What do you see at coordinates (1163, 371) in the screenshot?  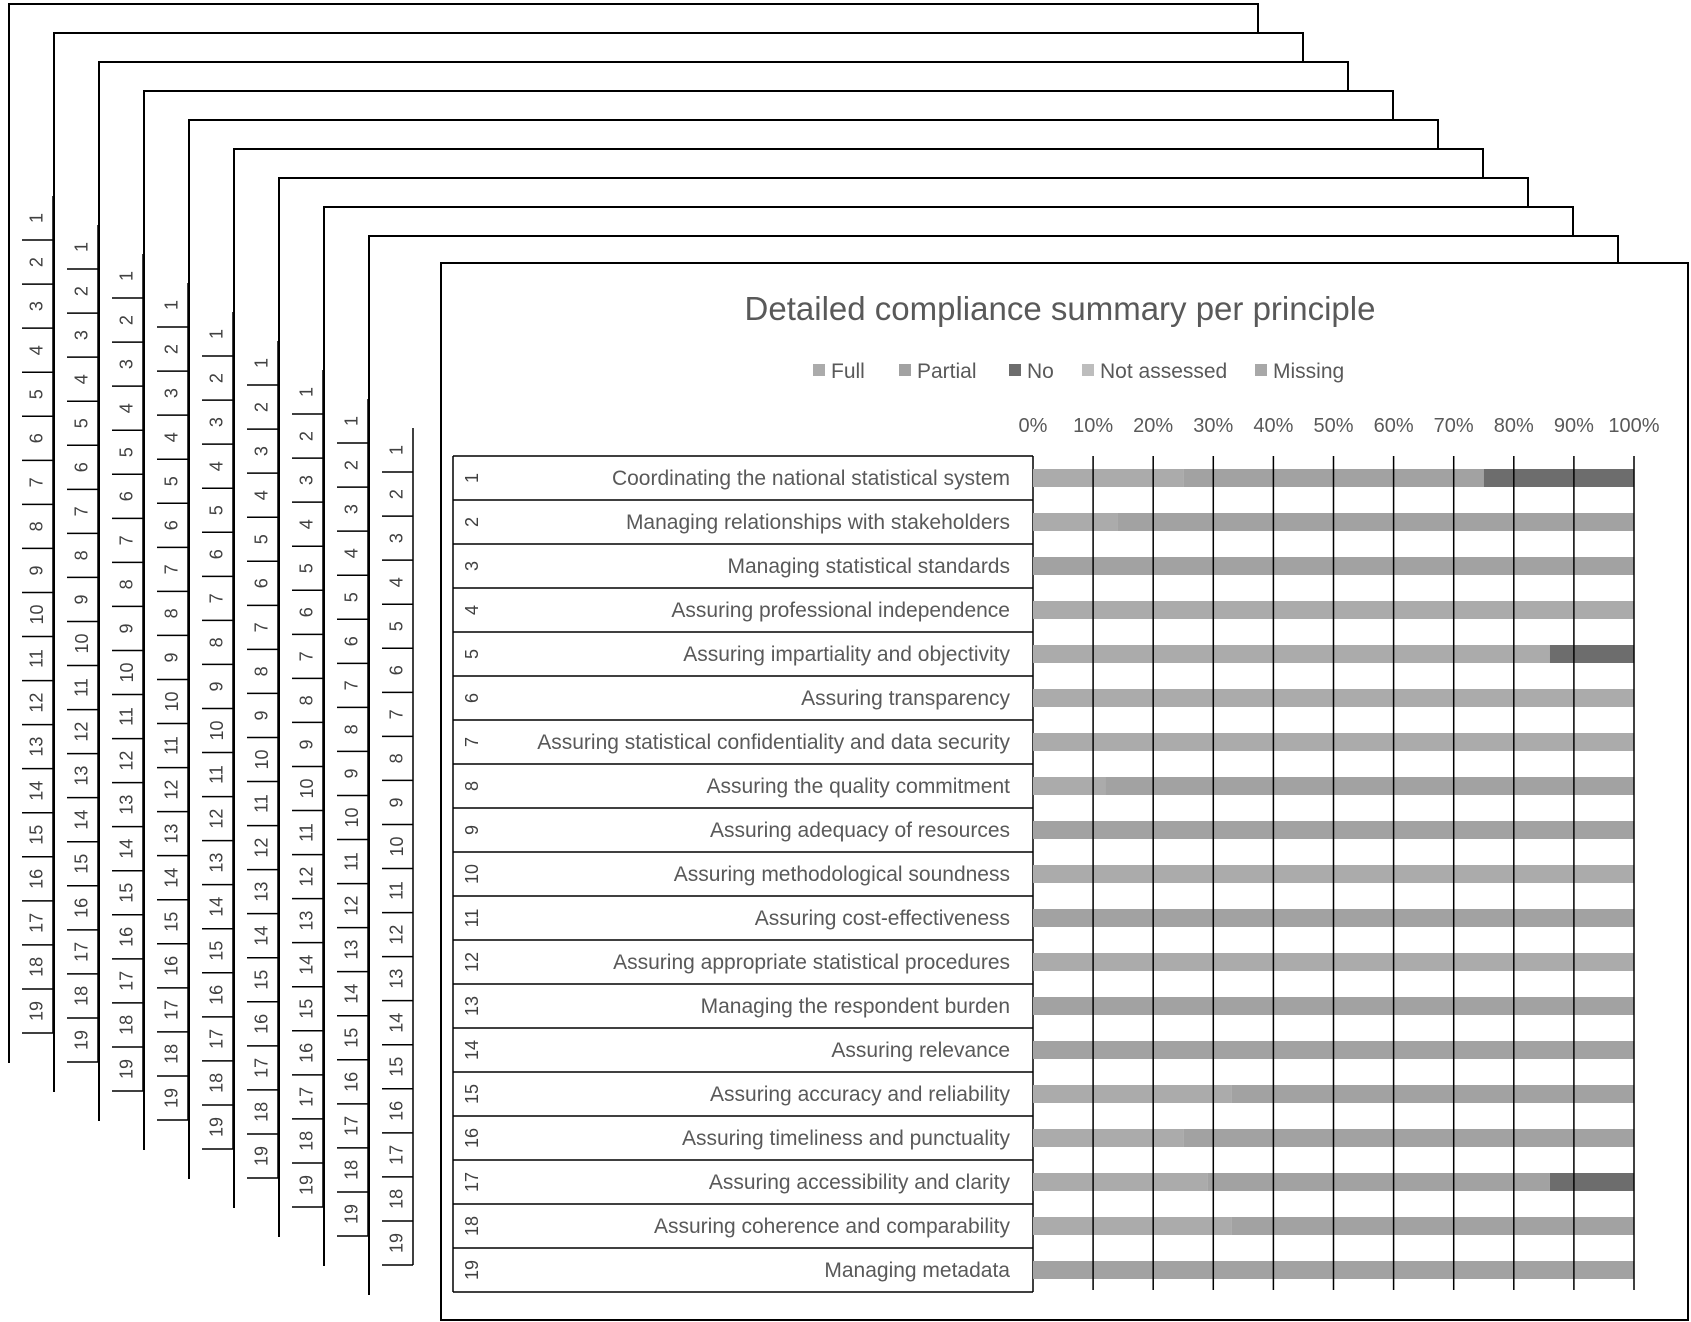 I see `legend-label: Not assessed` at bounding box center [1163, 371].